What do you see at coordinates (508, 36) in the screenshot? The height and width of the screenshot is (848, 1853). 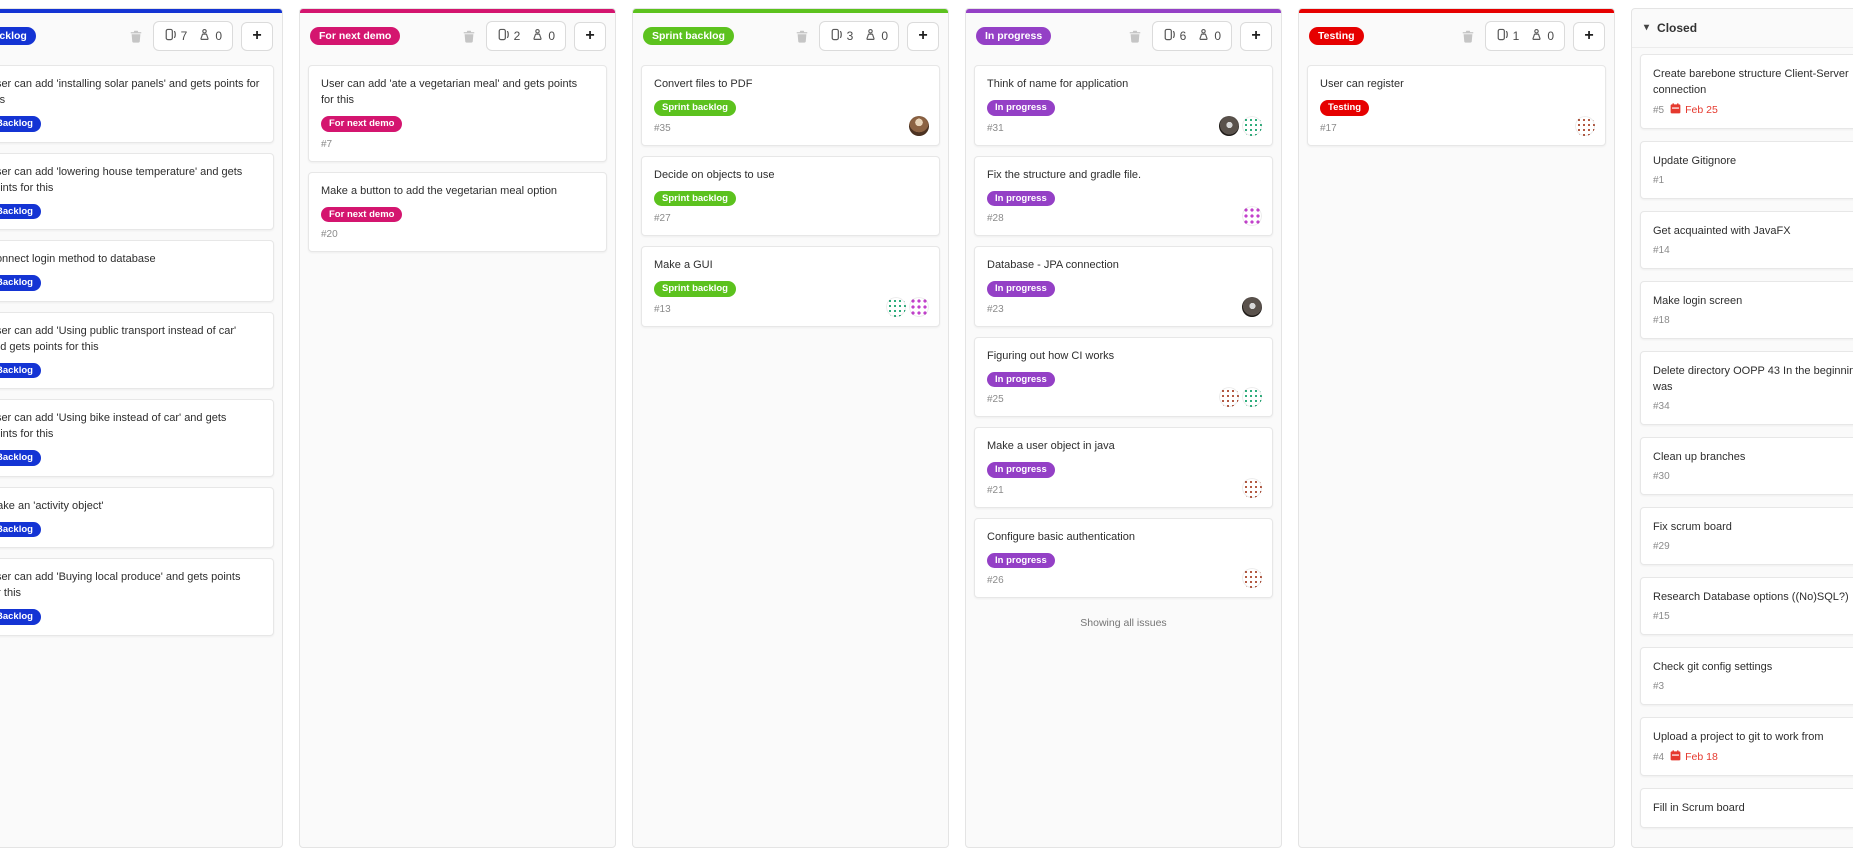 I see `issue-count: 2` at bounding box center [508, 36].